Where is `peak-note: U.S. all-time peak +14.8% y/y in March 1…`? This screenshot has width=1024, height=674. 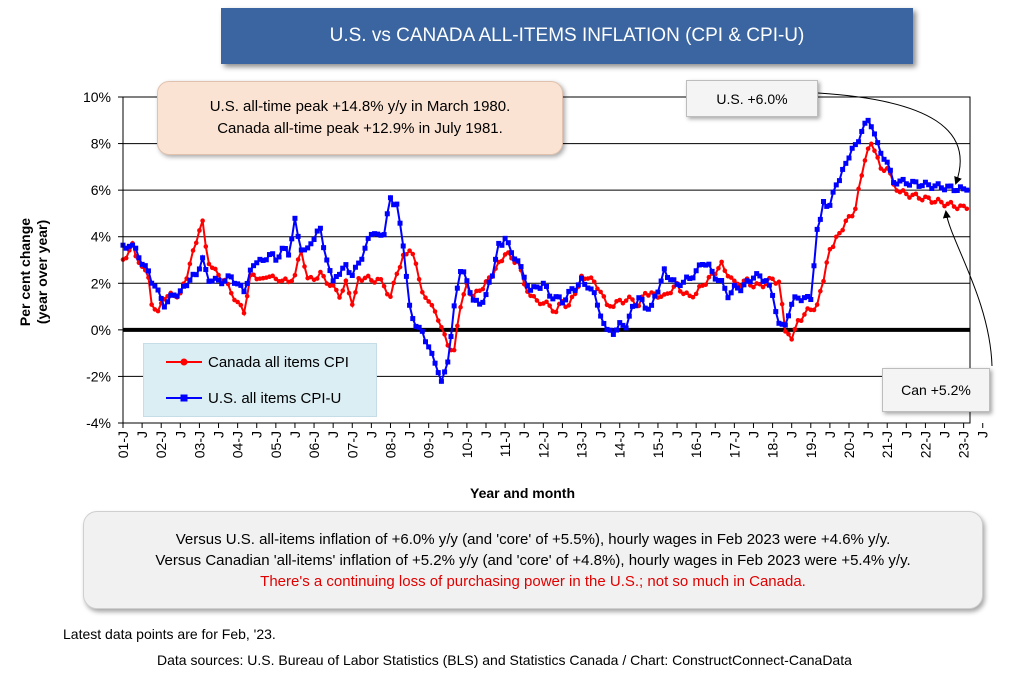
peak-note: U.S. all-time peak +14.8% y/y in March 1… is located at coordinates (360, 118).